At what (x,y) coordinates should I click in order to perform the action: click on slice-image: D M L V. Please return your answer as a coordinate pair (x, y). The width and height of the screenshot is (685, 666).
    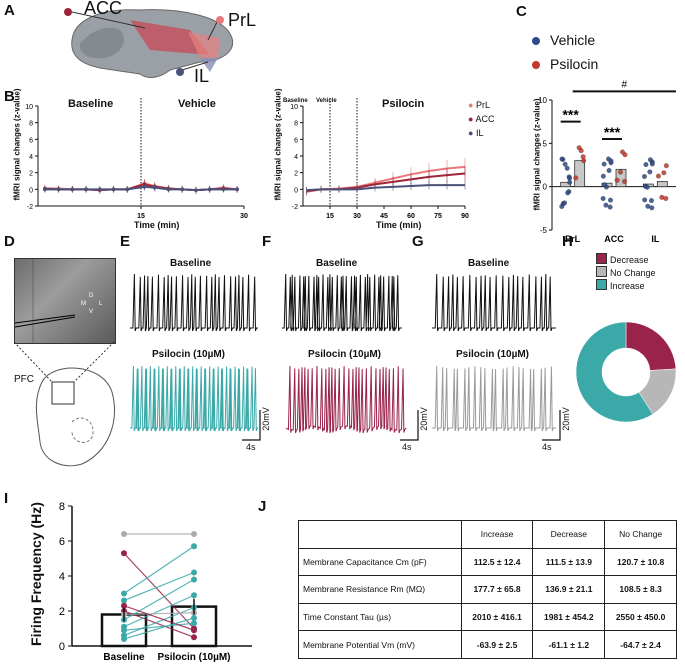
    Looking at the image, I should click on (65, 301).